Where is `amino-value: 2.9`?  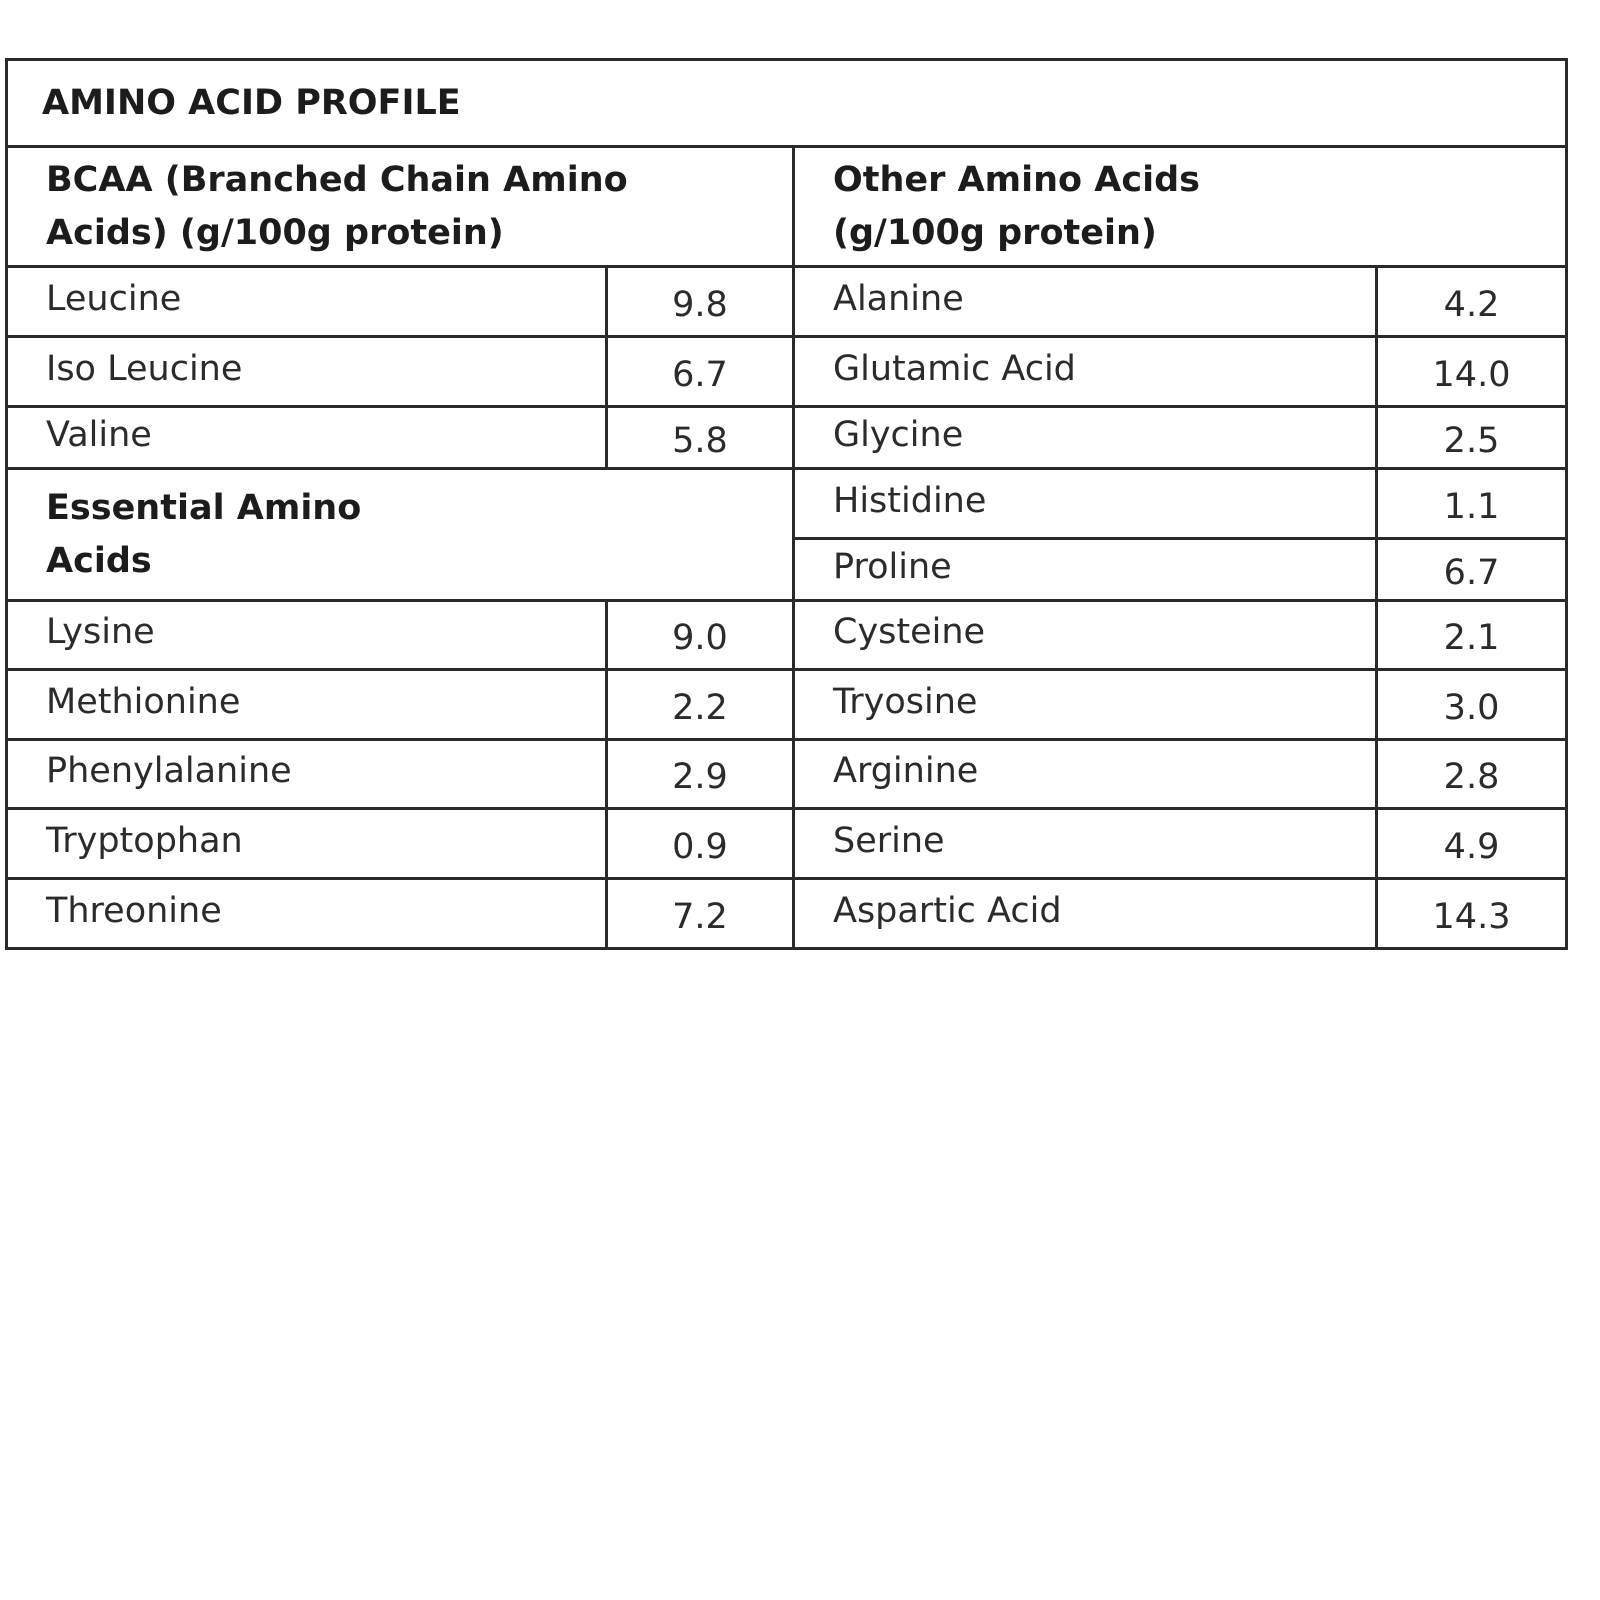
amino-value: 2.9 is located at coordinates (700, 774).